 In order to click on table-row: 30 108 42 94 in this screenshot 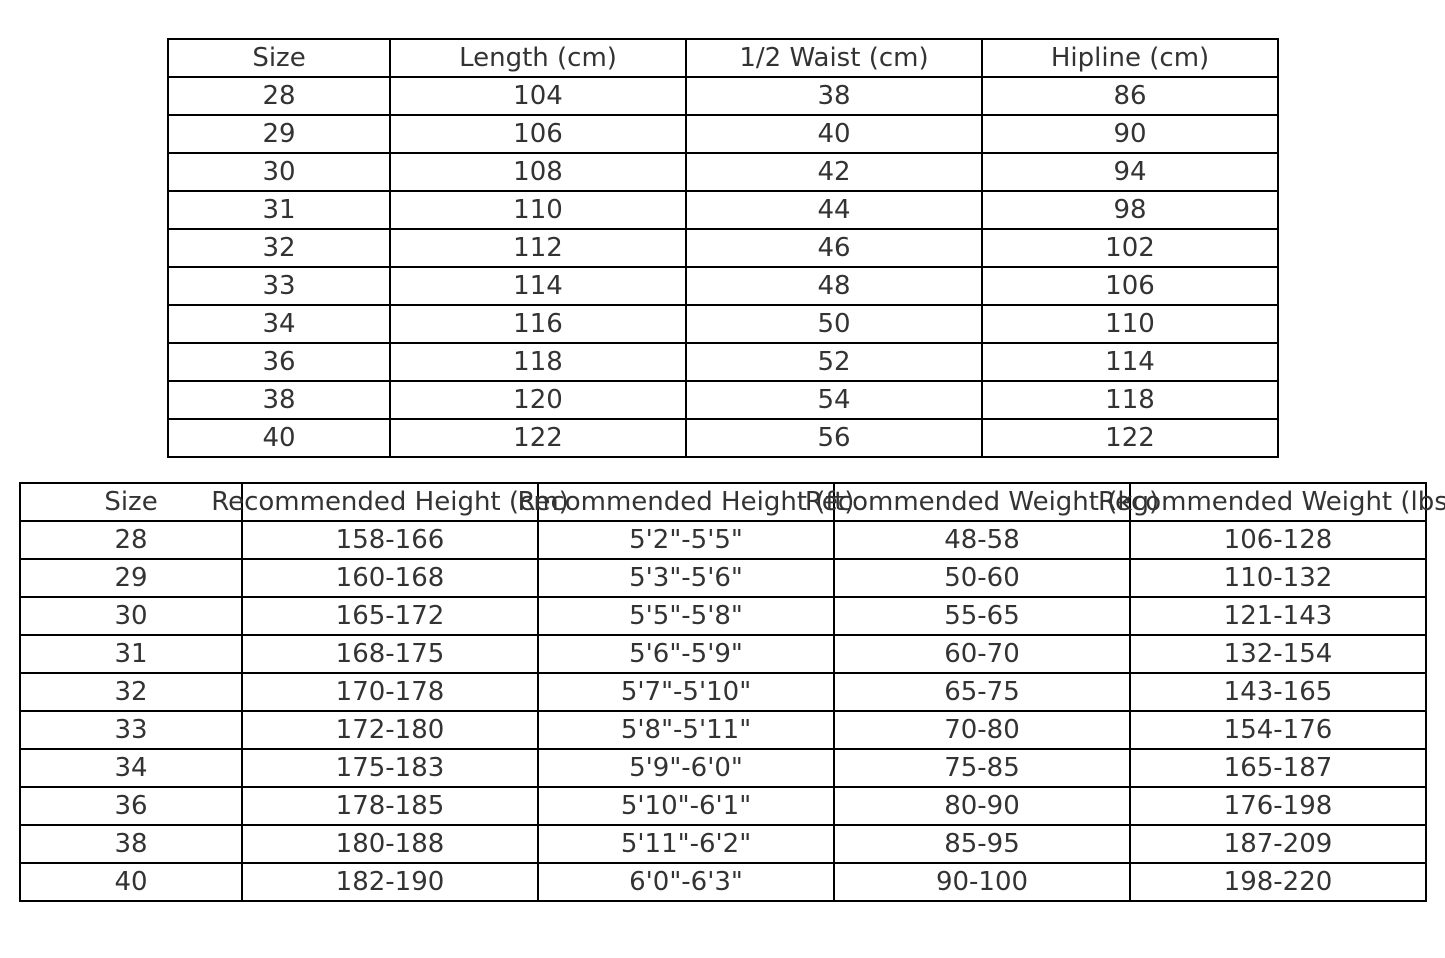, I will do `click(723, 172)`.